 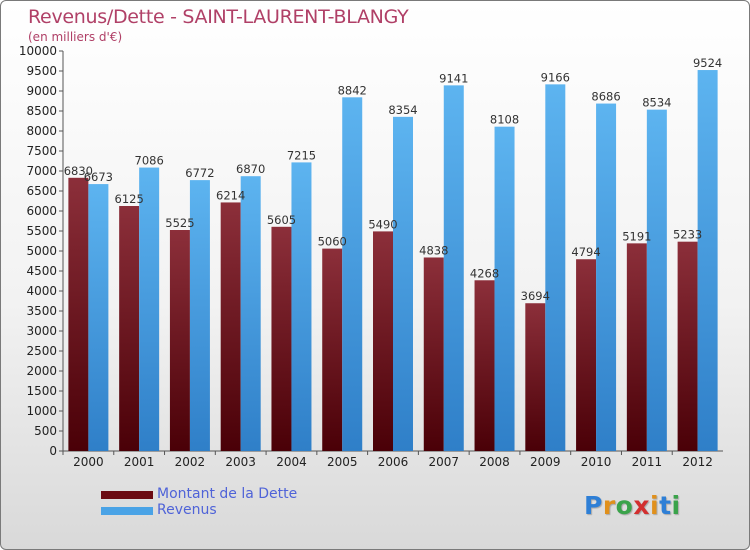 What do you see at coordinates (45, 431) in the screenshot?
I see `y-tick-label: 500` at bounding box center [45, 431].